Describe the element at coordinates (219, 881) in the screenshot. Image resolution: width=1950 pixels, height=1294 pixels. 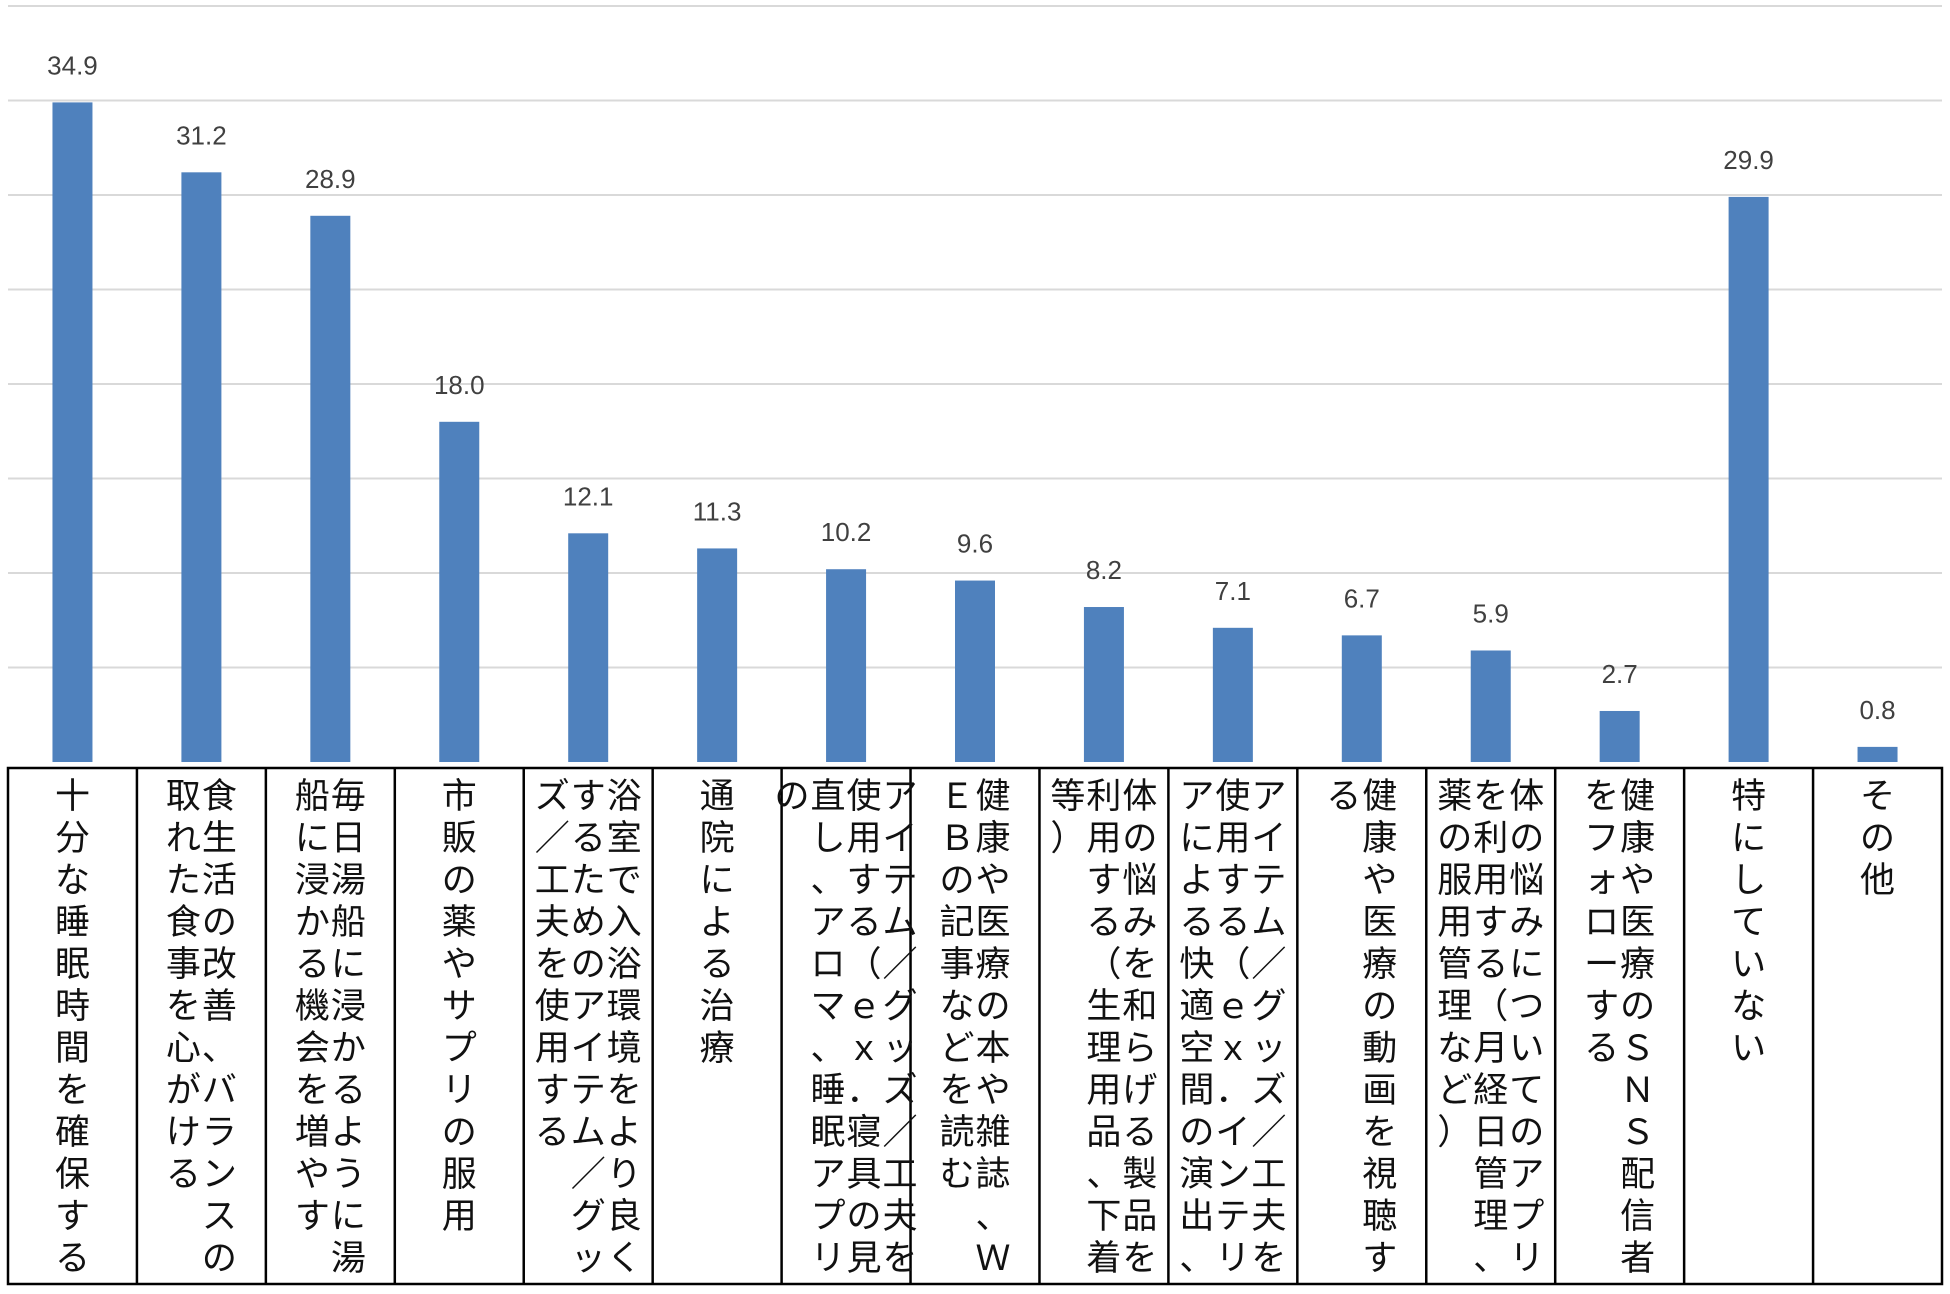
I see `category-char: 活` at that location.